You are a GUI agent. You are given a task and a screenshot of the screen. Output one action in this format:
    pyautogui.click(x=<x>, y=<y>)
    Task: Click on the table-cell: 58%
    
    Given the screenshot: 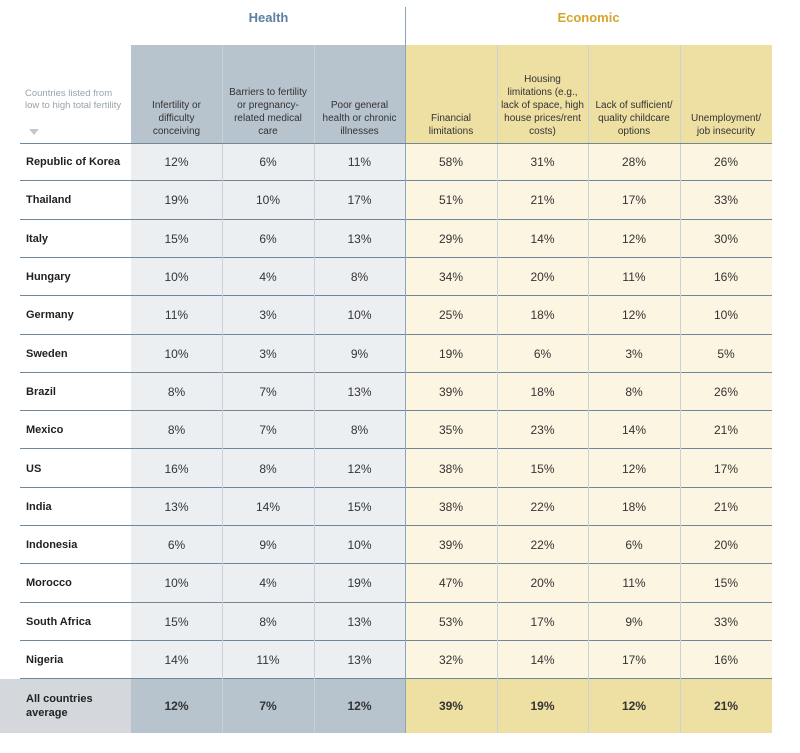 What is the action you would take?
    pyautogui.click(x=451, y=162)
    